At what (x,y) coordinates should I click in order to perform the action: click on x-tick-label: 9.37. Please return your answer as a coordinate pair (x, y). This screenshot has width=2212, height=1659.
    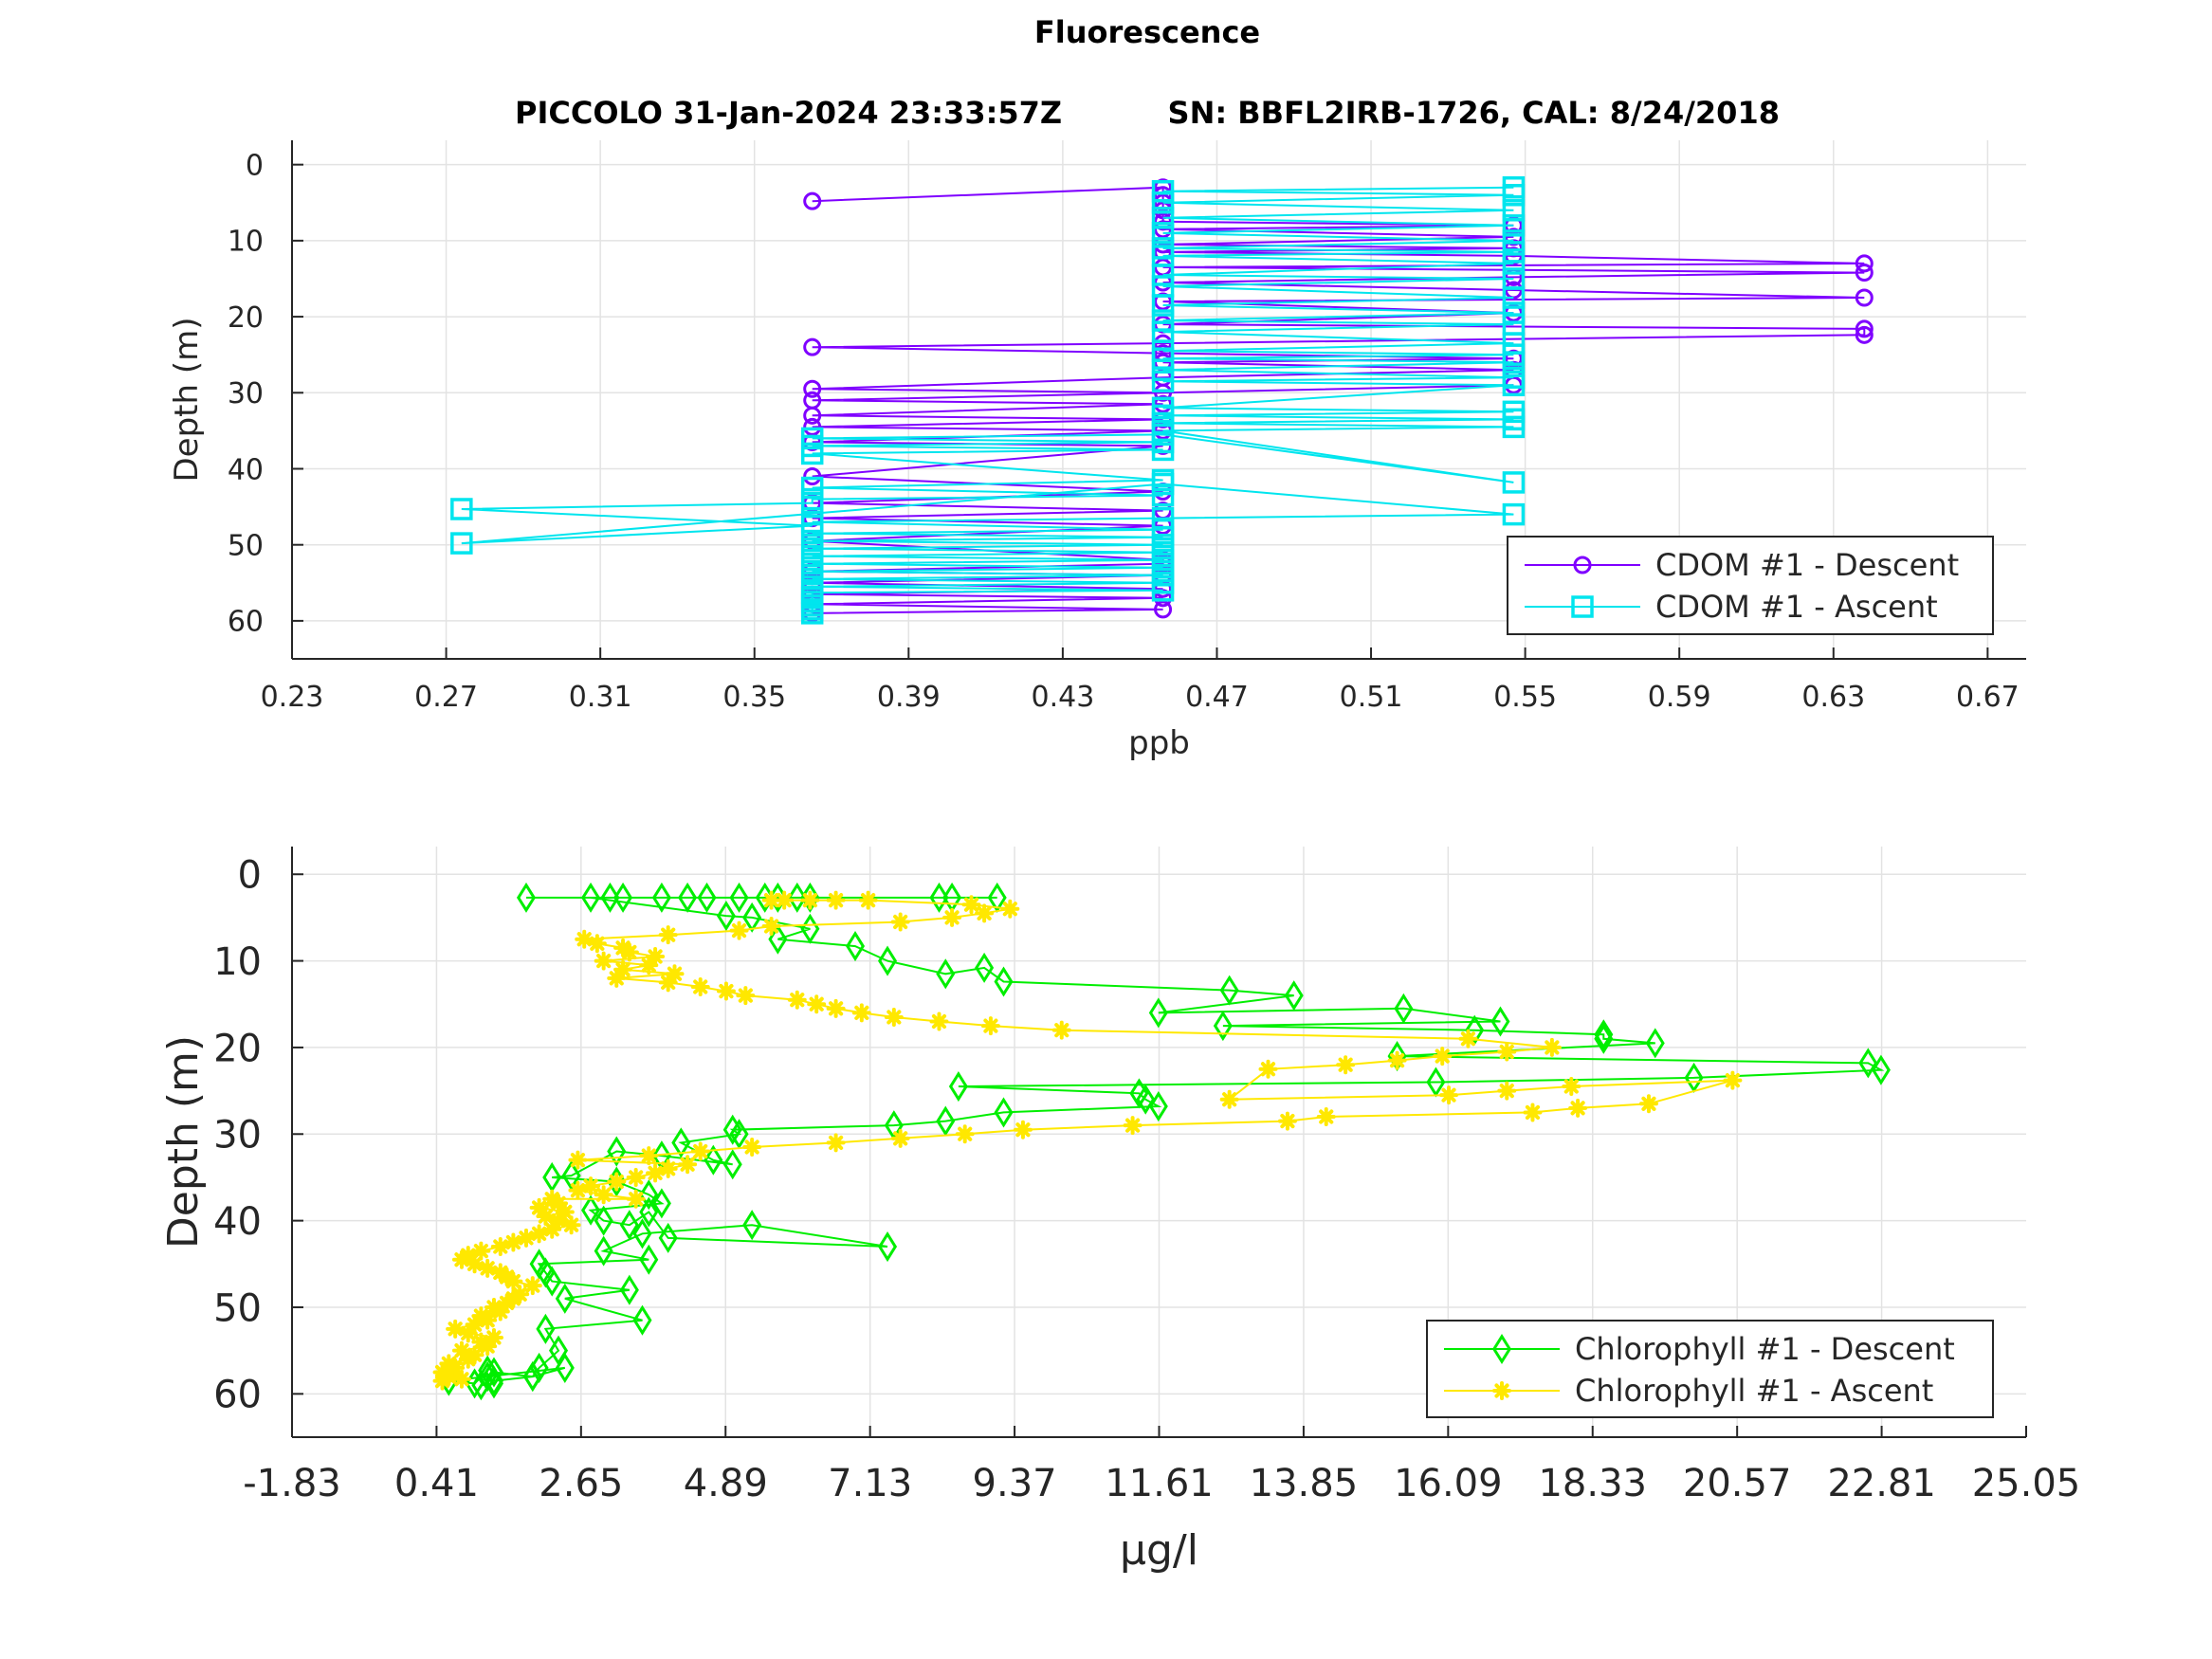
    Looking at the image, I should click on (1015, 1483).